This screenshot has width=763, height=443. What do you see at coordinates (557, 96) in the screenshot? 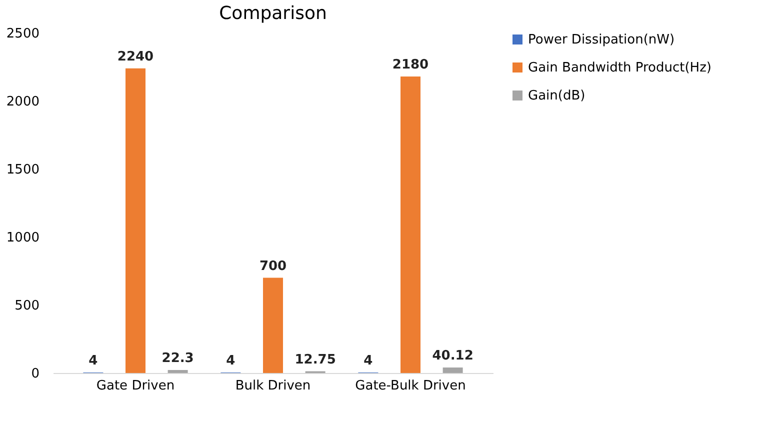
I see `legend-label: Gain(dB)` at bounding box center [557, 96].